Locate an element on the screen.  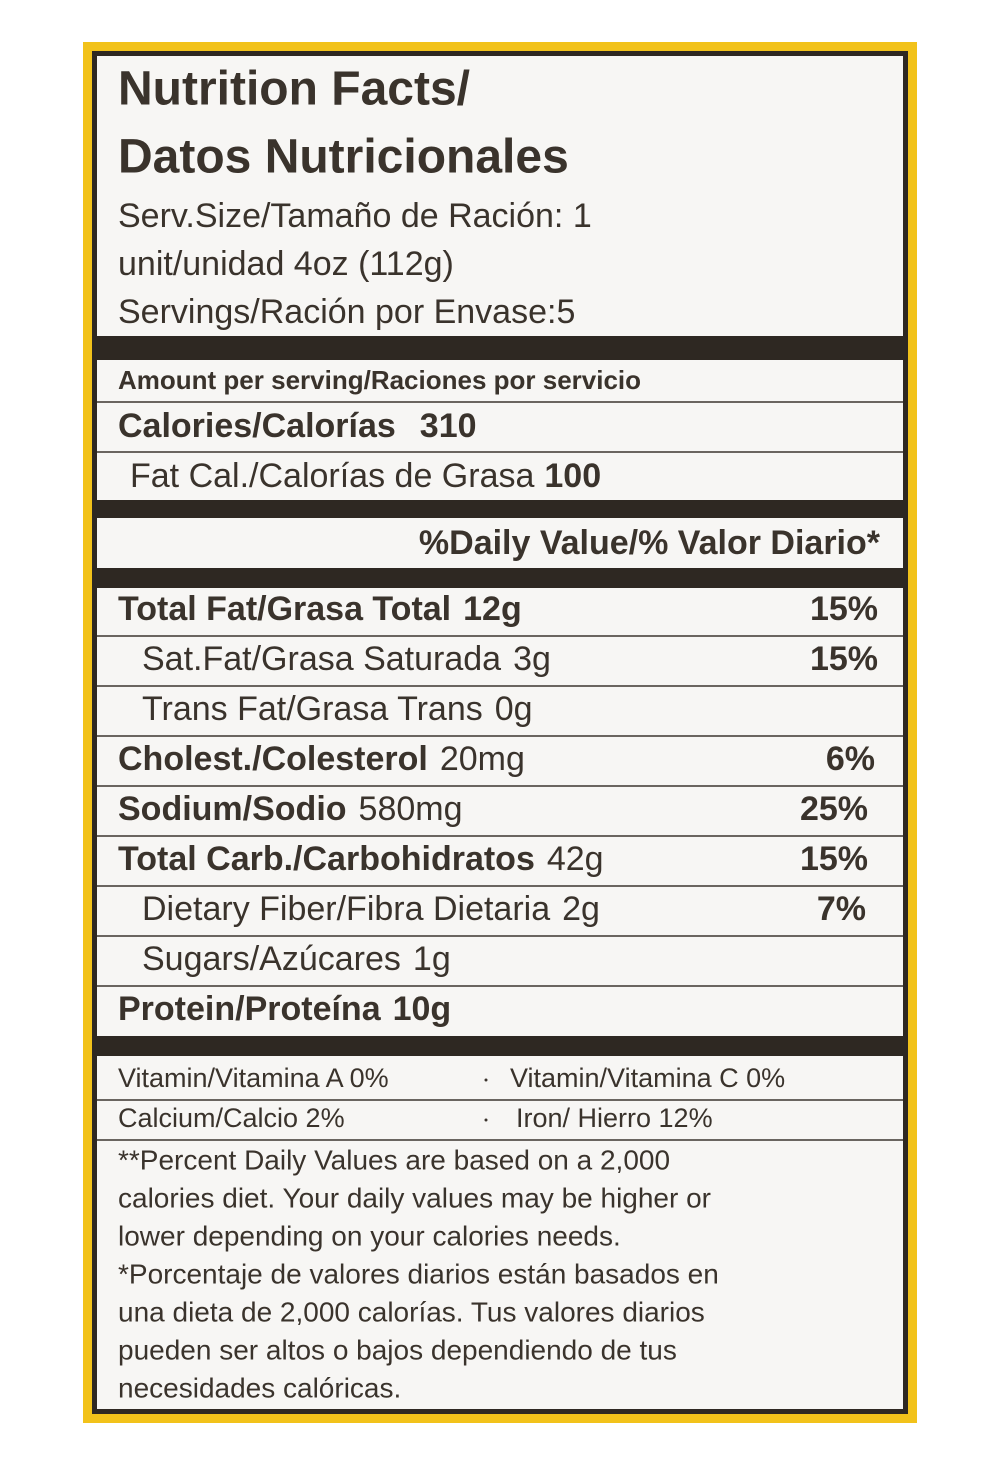
nutrient-amount: 42g is located at coordinates (575, 859).